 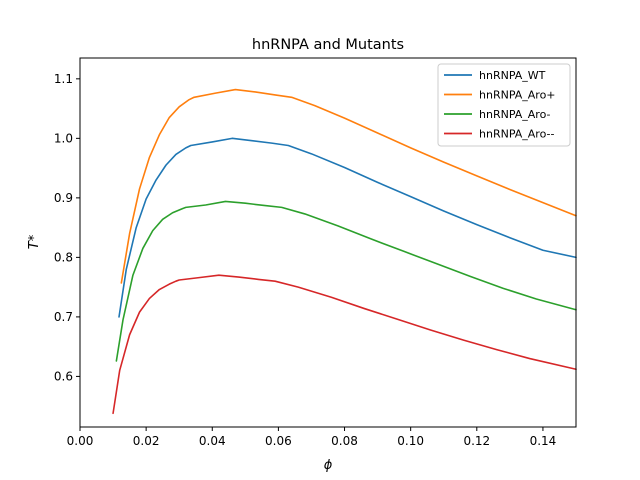 What do you see at coordinates (328, 465) in the screenshot?
I see `x-axis-label: ϕ` at bounding box center [328, 465].